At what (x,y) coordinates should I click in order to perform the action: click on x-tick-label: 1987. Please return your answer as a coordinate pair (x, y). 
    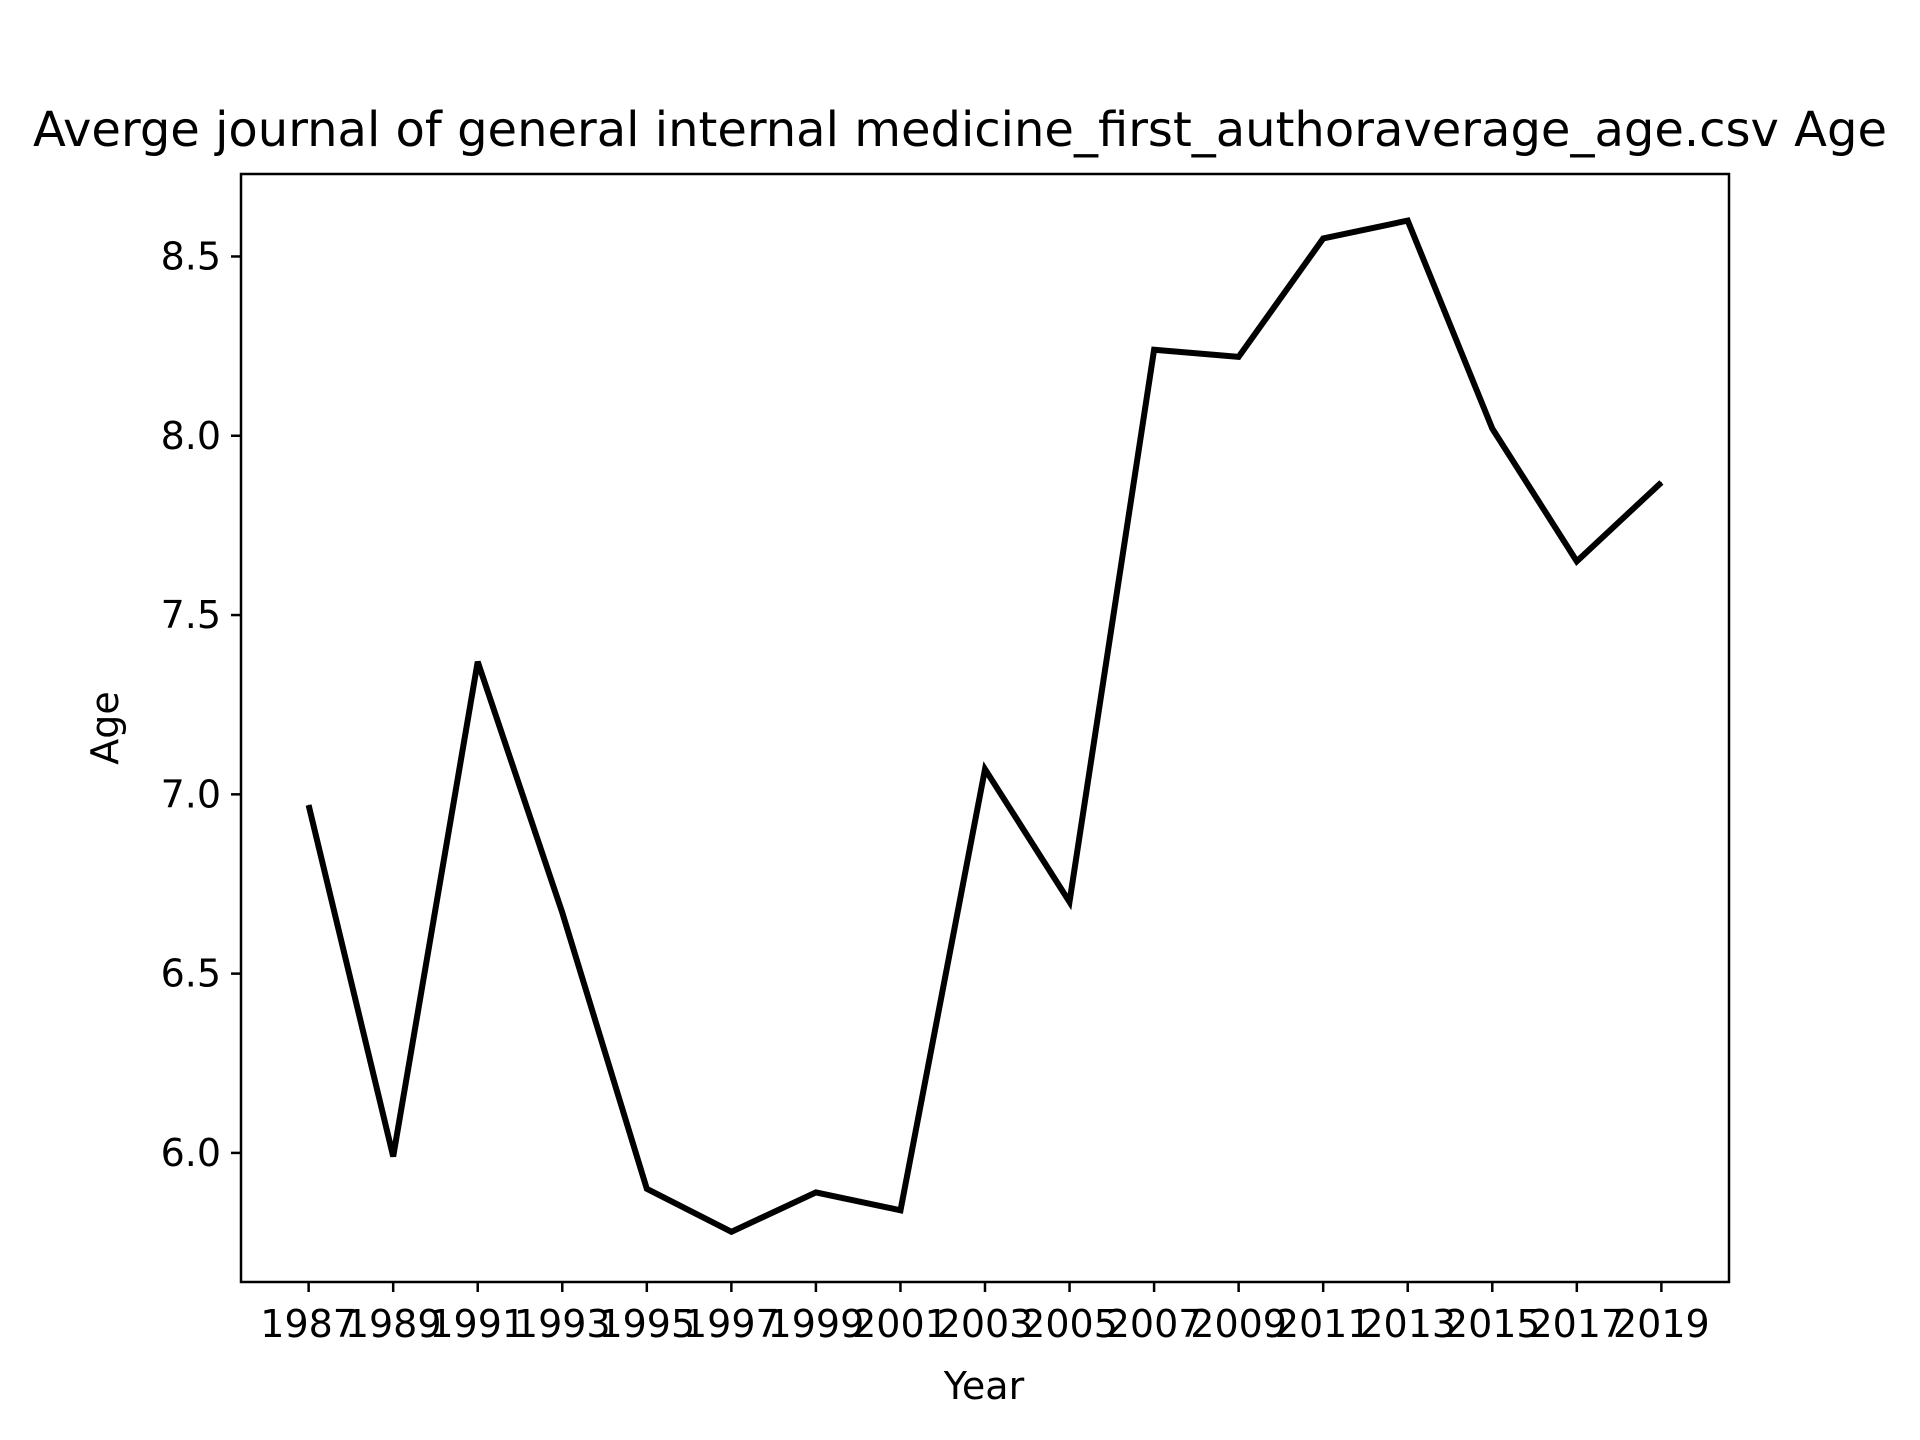
    Looking at the image, I should click on (308, 1324).